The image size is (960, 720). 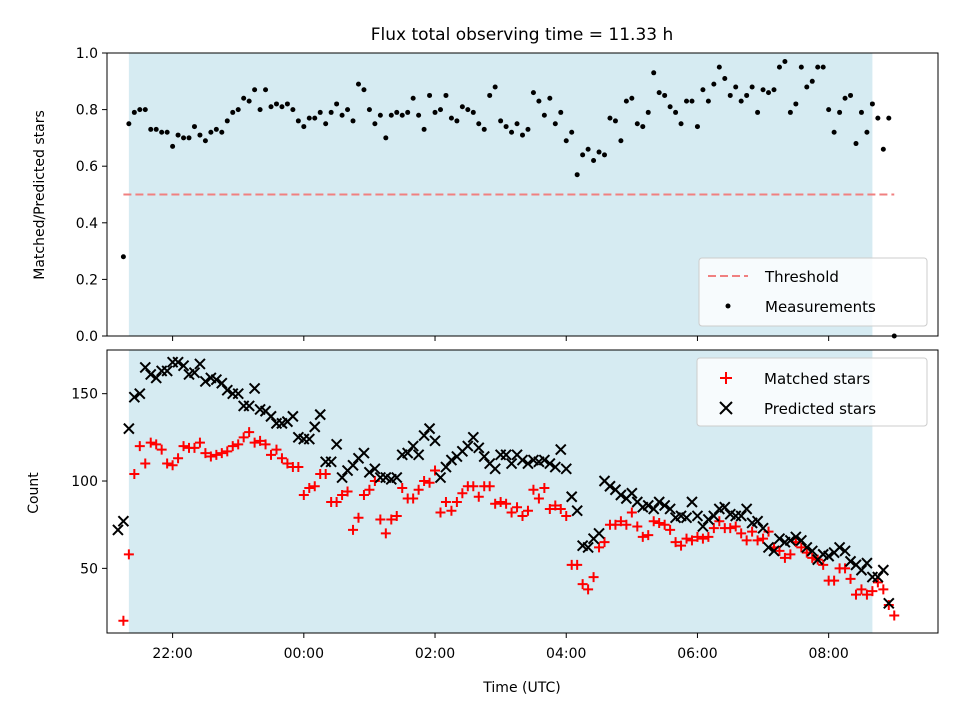 I want to click on legend-matched-swatch, so click(x=726, y=378).